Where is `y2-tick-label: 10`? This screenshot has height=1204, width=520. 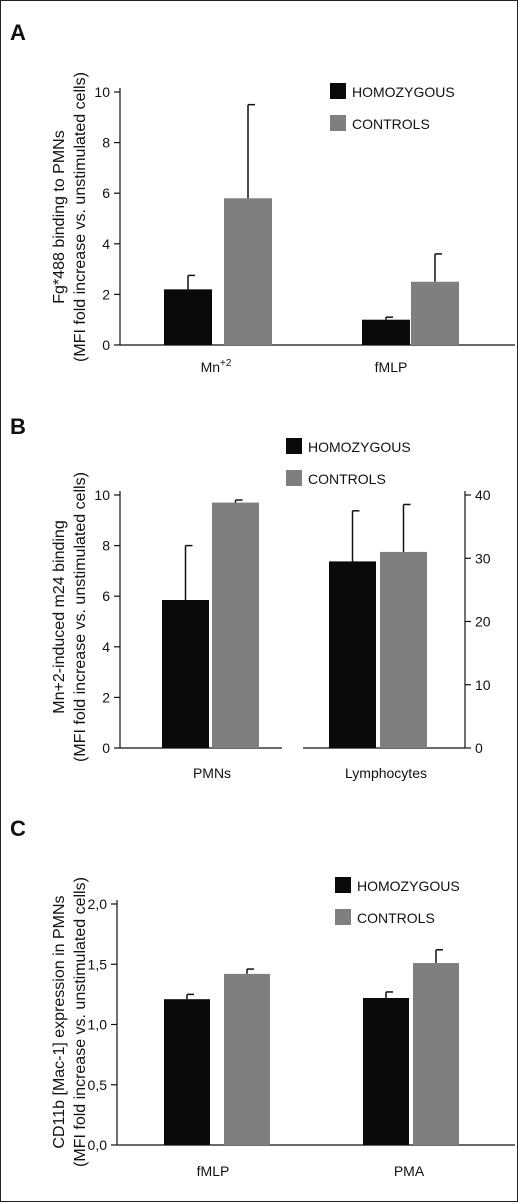
y2-tick-label: 10 is located at coordinates (483, 685).